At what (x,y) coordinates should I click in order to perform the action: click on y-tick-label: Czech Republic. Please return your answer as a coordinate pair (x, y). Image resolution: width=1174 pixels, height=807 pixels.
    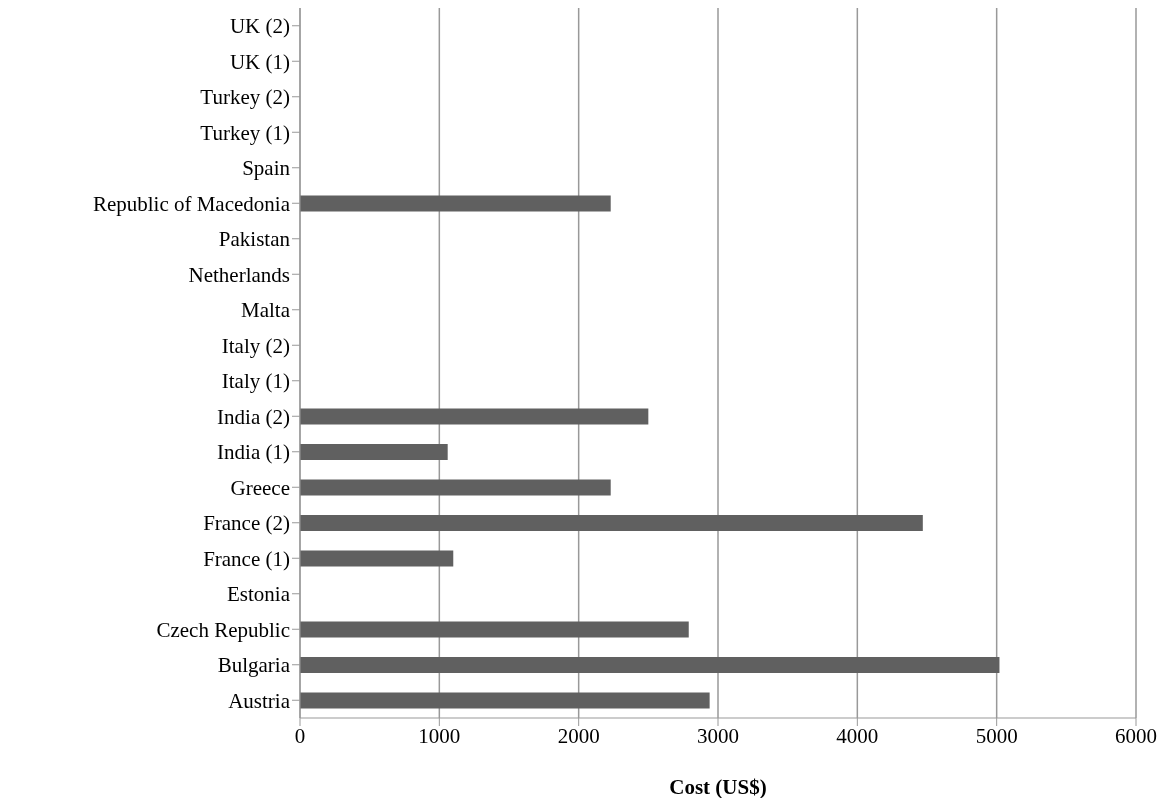
    Looking at the image, I should click on (223, 629).